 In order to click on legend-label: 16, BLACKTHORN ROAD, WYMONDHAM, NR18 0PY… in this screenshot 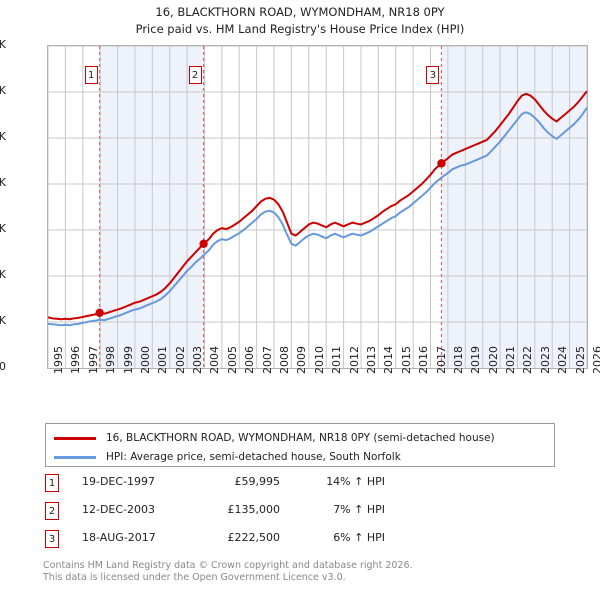, I will do `click(300, 438)`.